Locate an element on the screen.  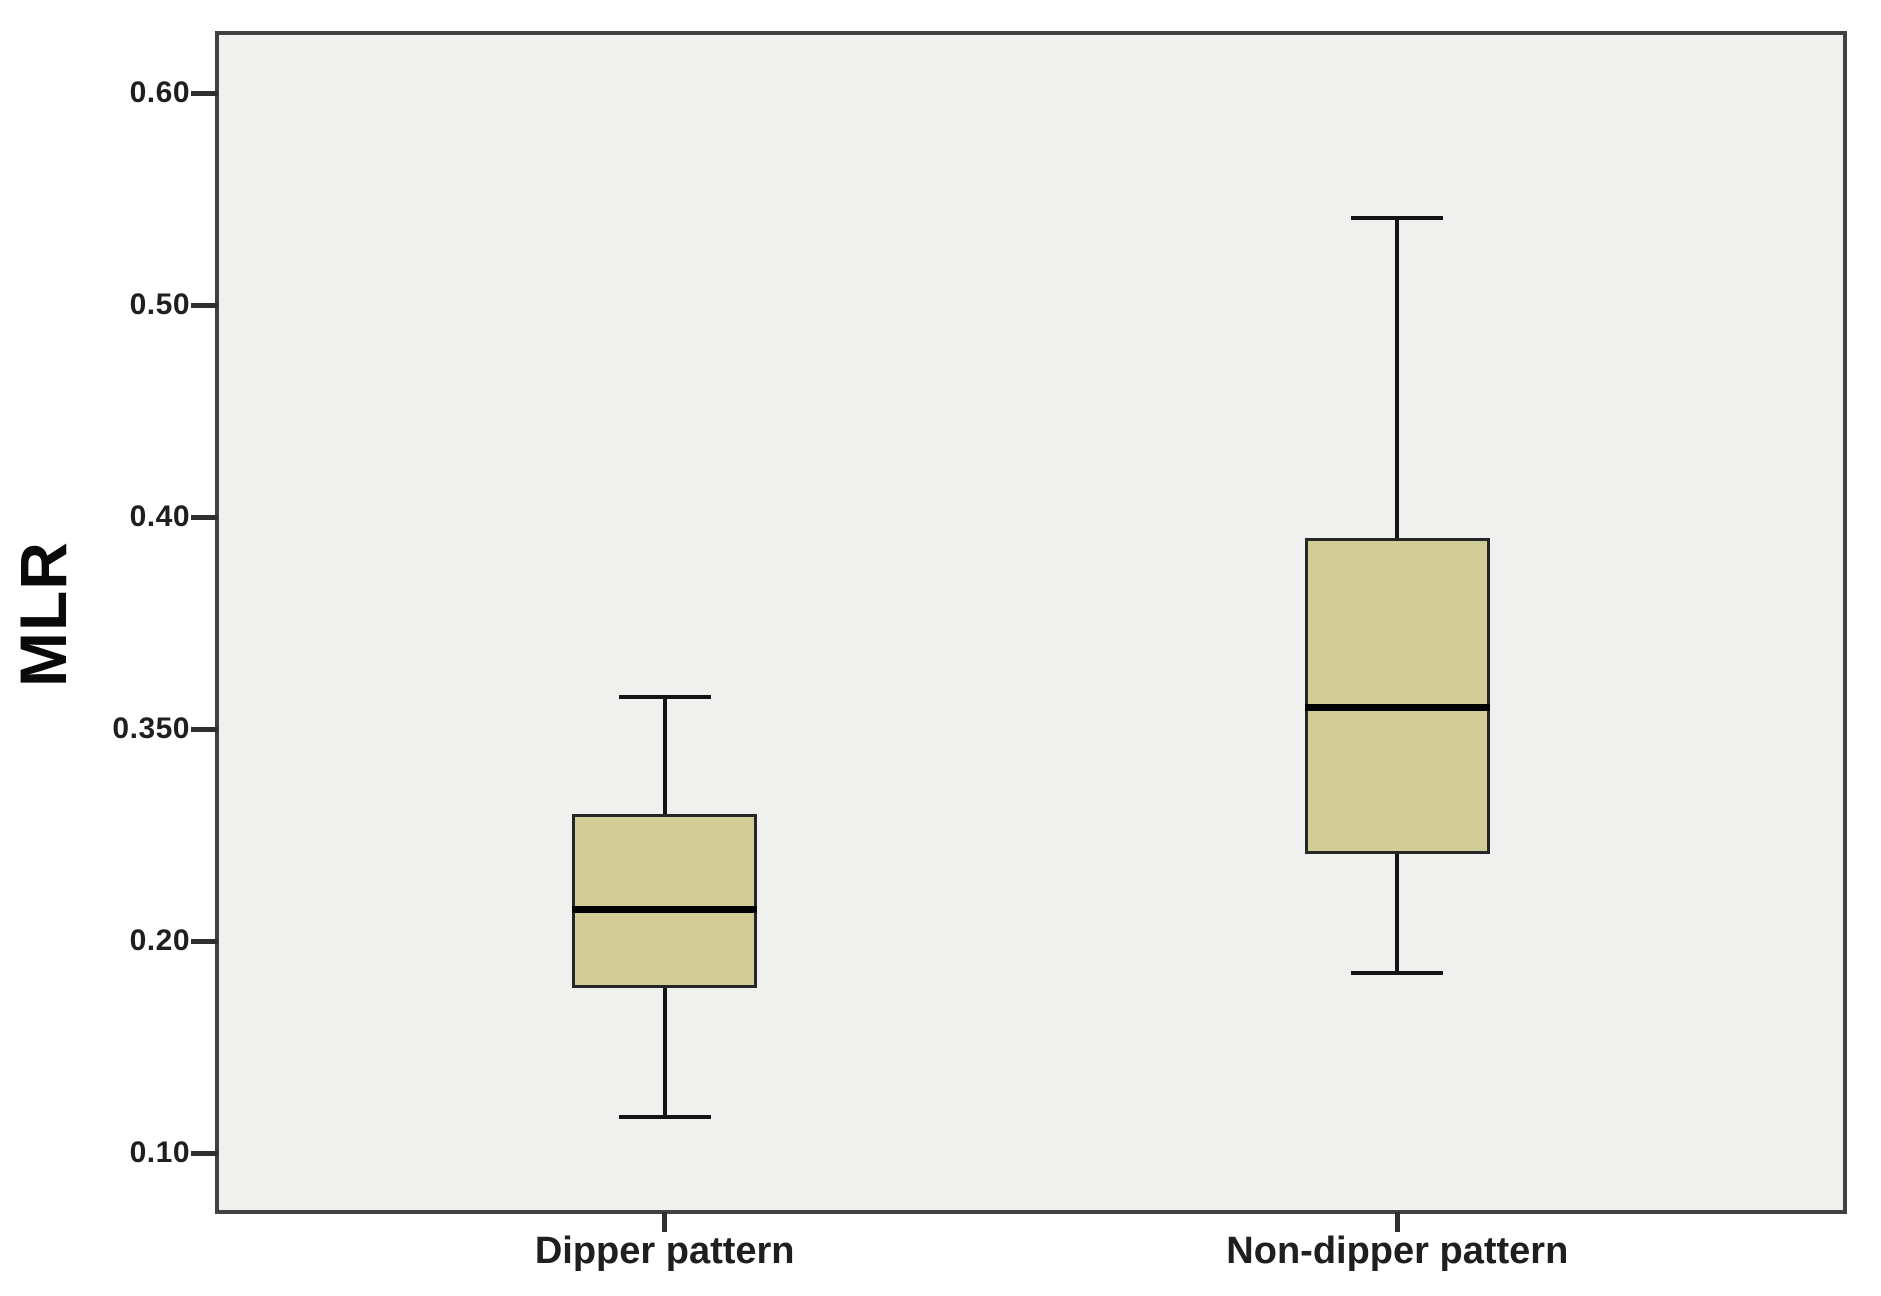
x-tick-mark-non-dipper-pattern is located at coordinates (1397, 1222).